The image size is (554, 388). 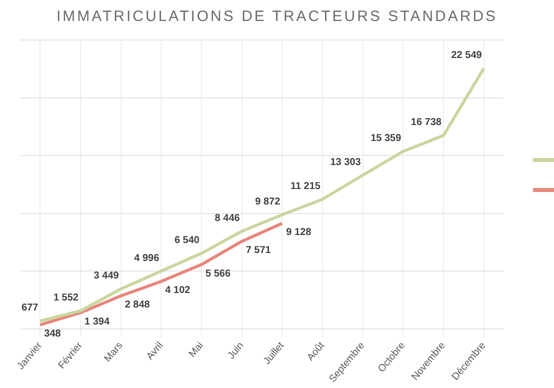 I want to click on data-label: 13 303, so click(x=346, y=162).